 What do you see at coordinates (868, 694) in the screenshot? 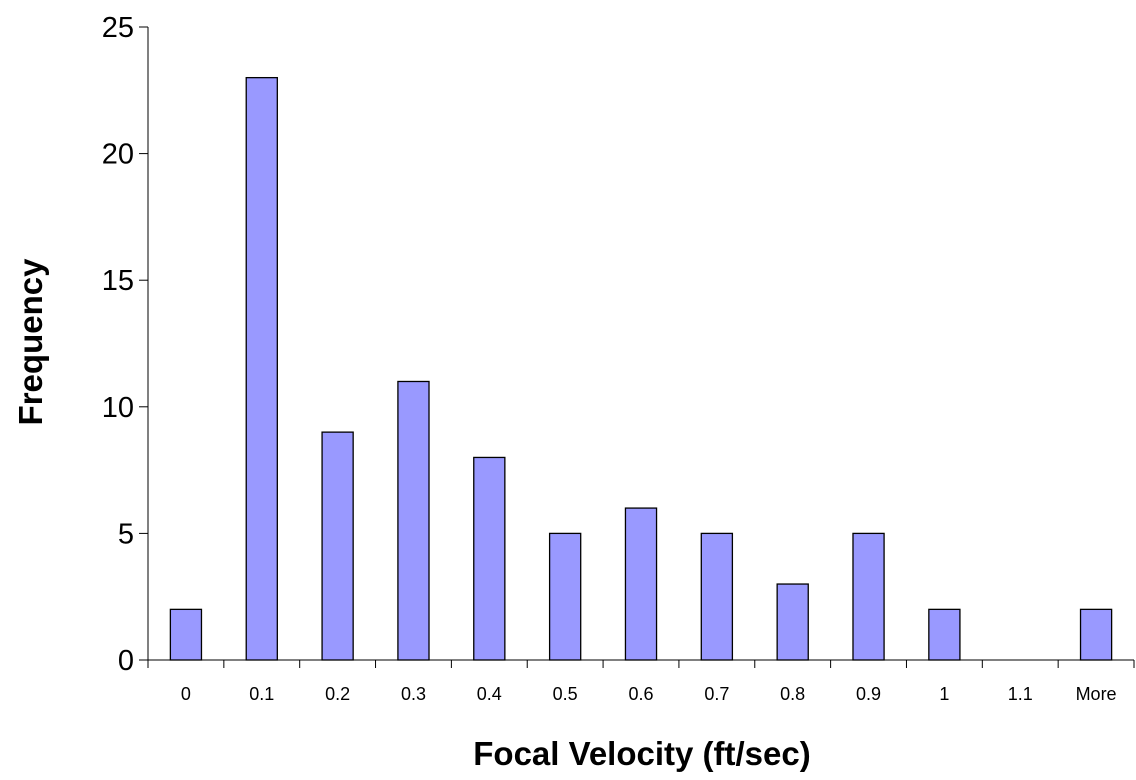
I see `x-tick-label: 0.9` at bounding box center [868, 694].